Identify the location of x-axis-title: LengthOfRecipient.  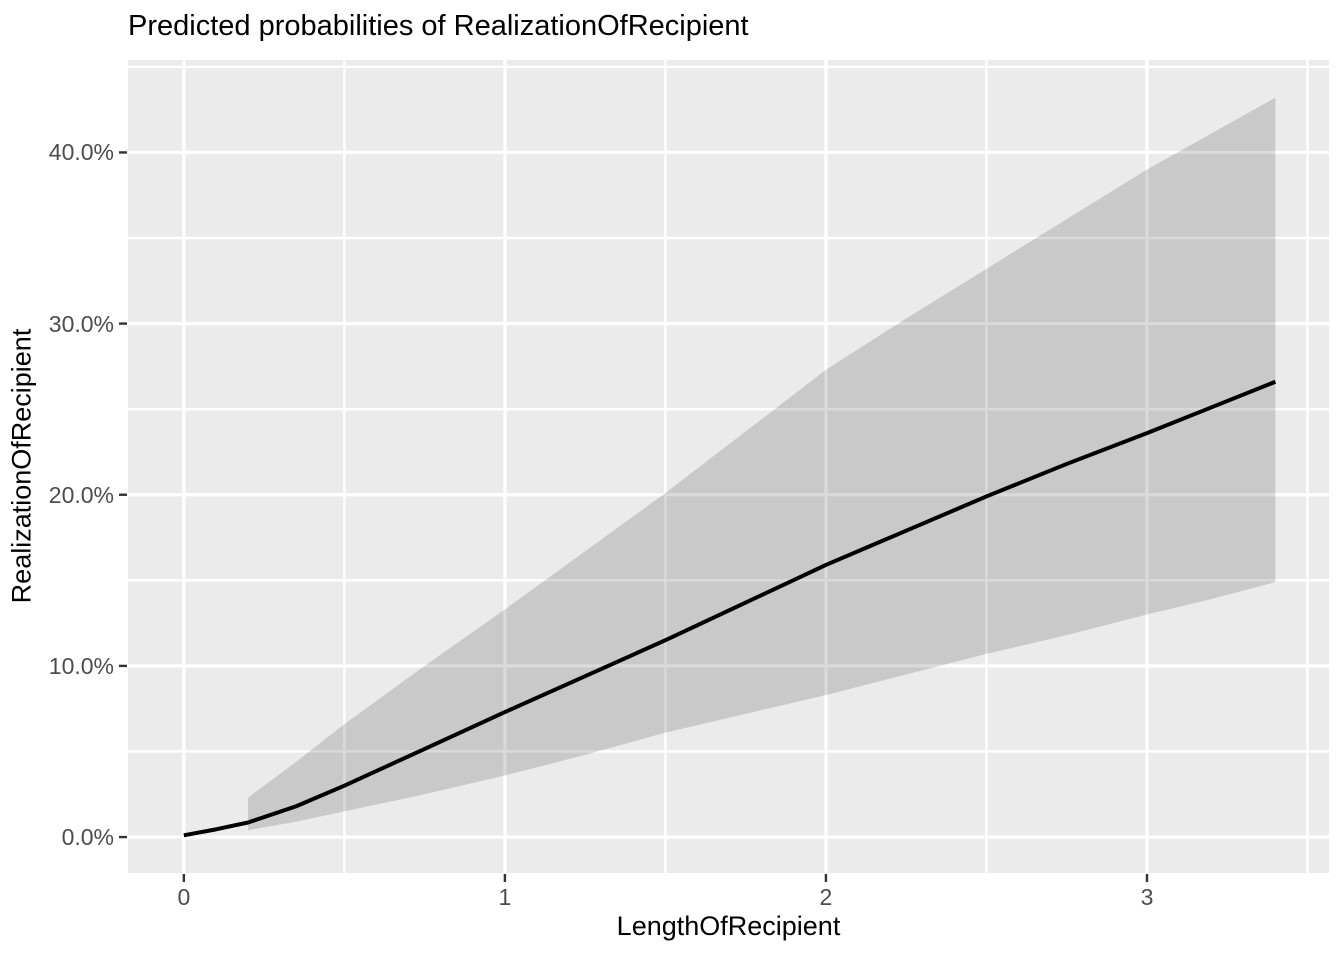
(728, 926).